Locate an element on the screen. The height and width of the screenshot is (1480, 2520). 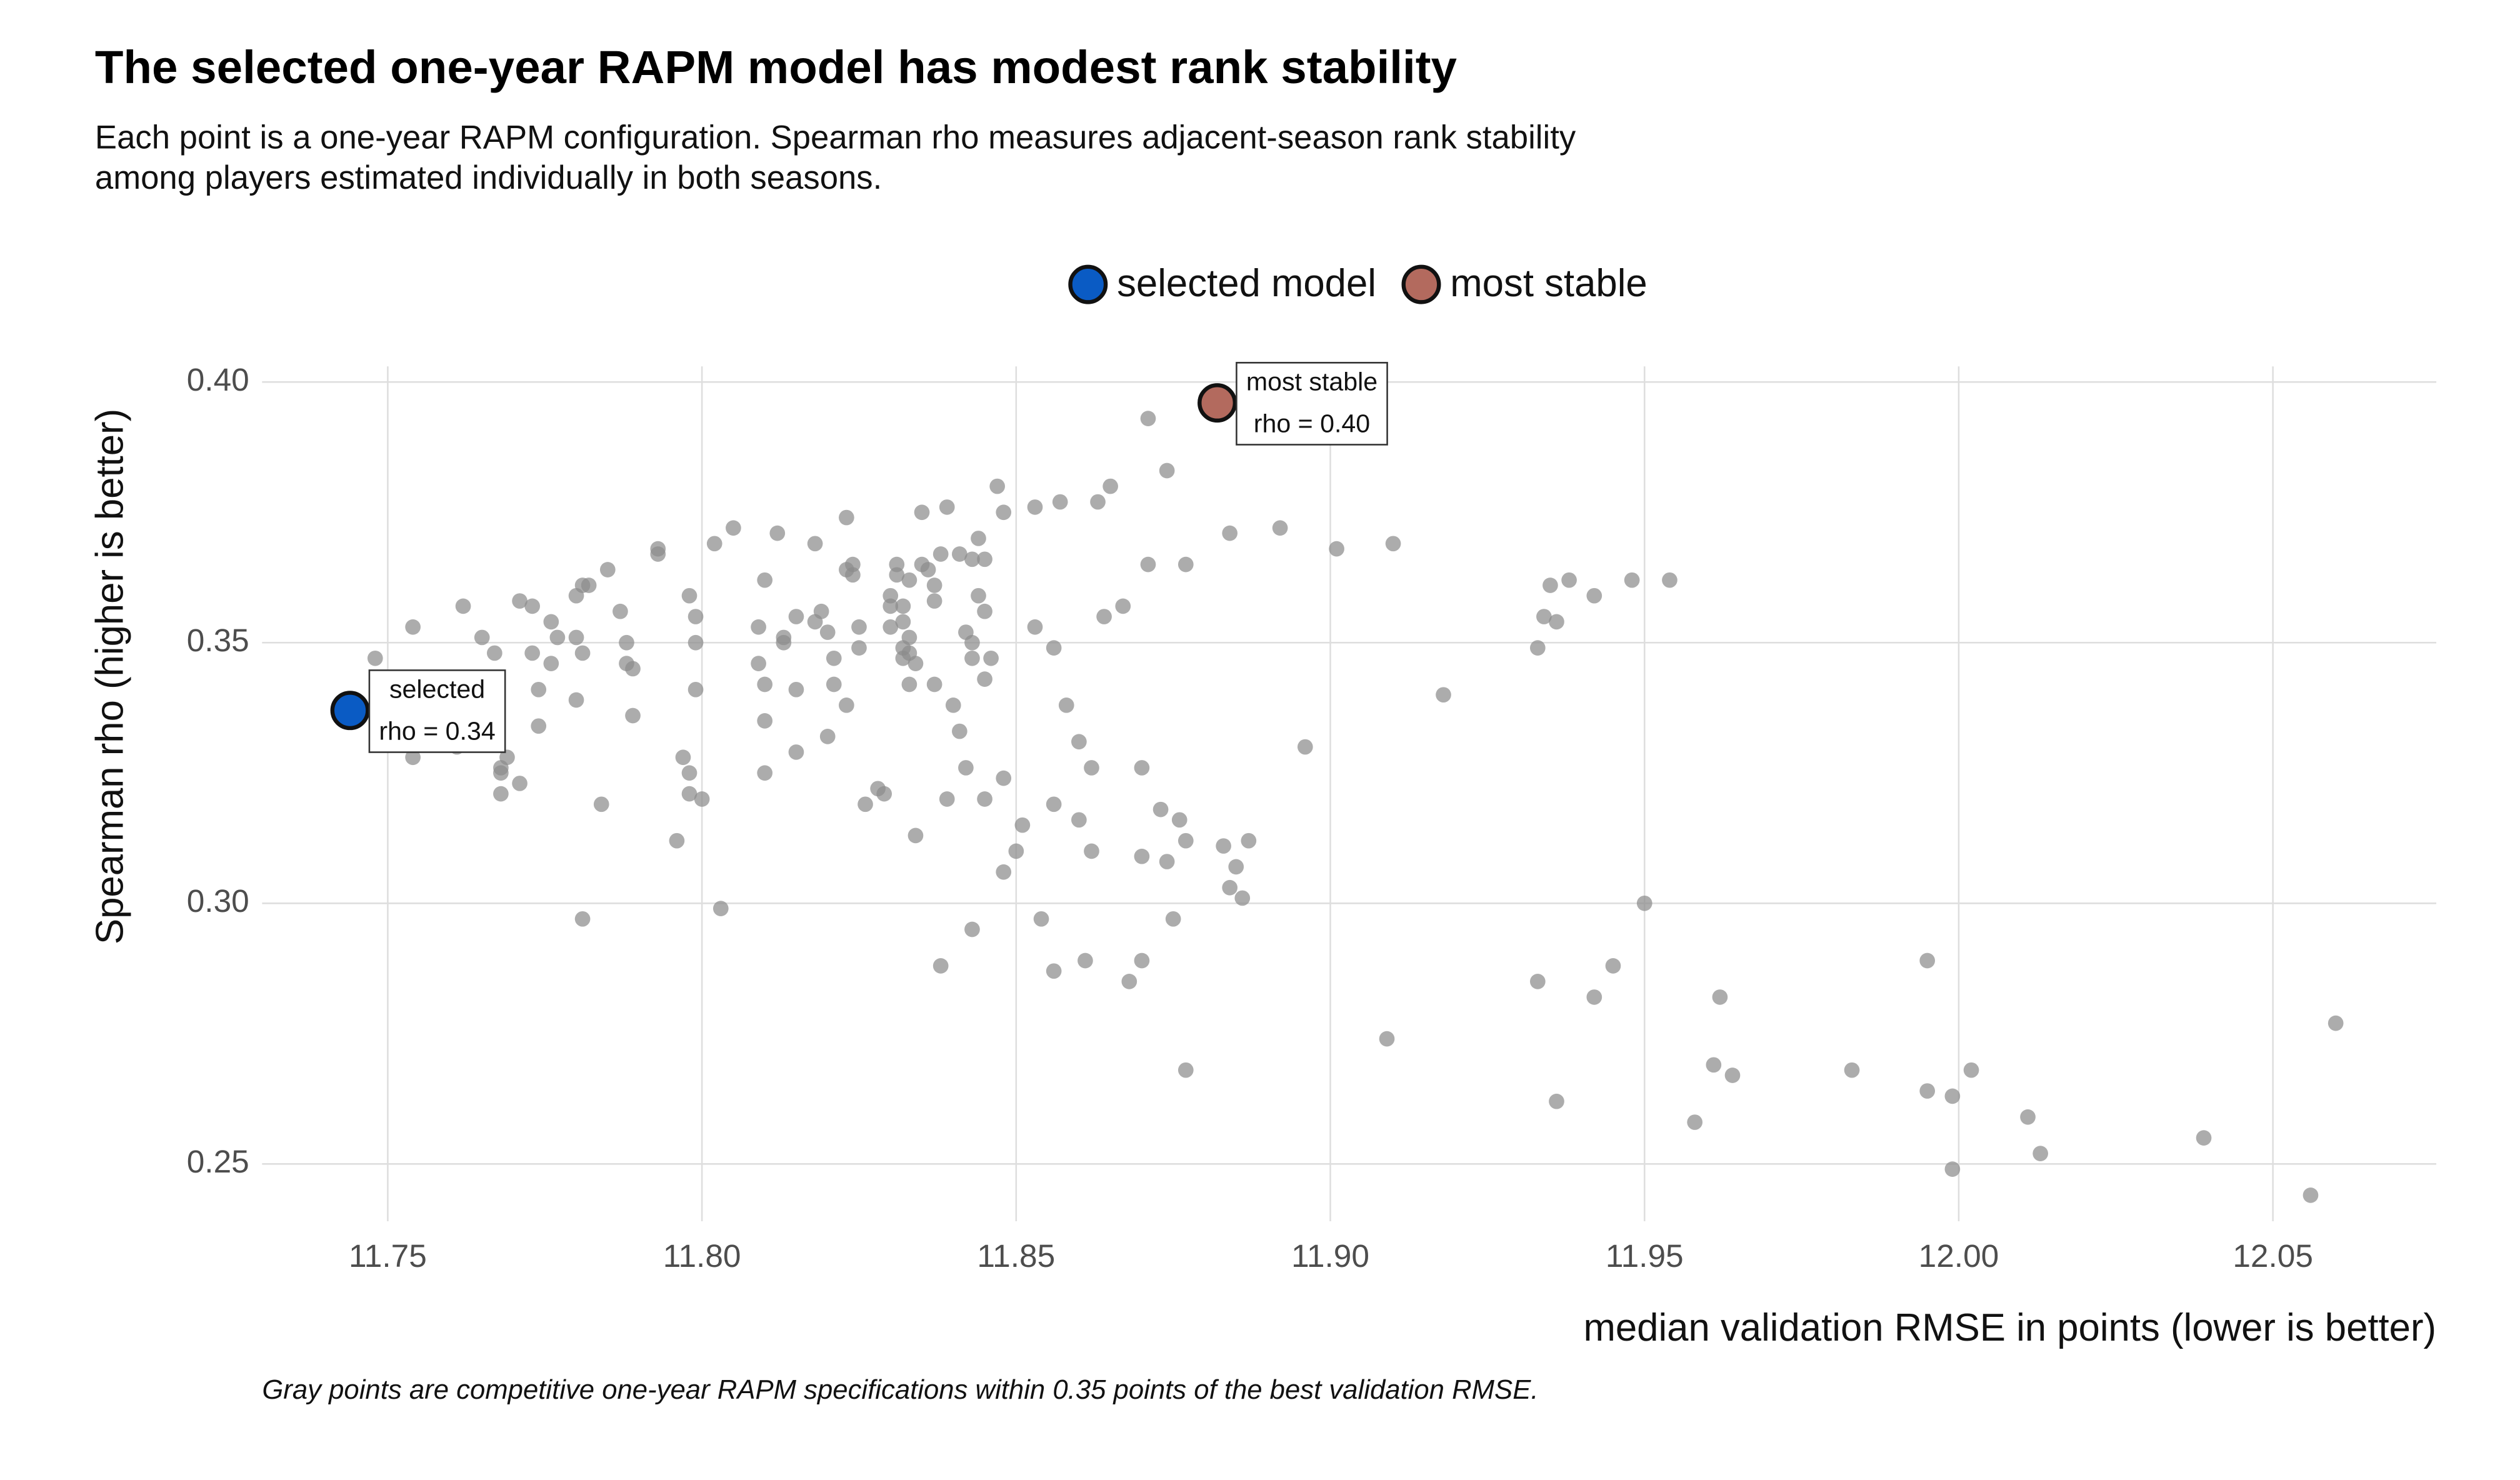
y-tick-label: 0.30 is located at coordinates (218, 901).